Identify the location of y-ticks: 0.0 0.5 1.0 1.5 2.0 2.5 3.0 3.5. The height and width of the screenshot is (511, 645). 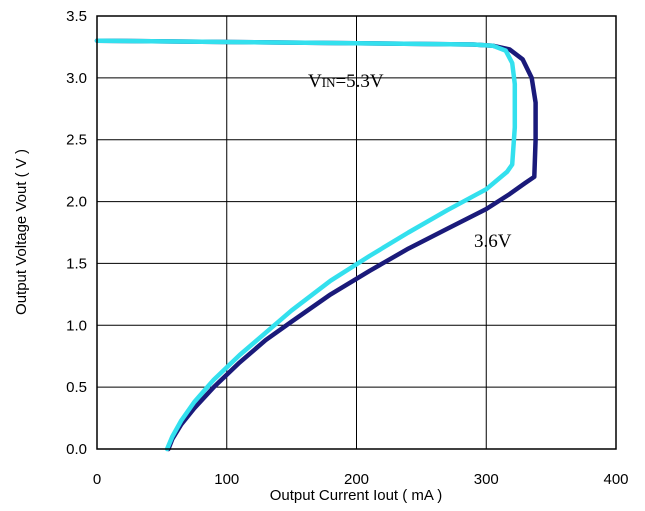
(76, 233).